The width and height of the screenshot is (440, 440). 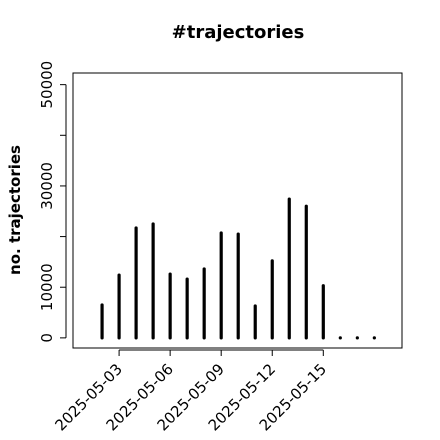 What do you see at coordinates (47, 186) in the screenshot?
I see `y-tick-label: 30000` at bounding box center [47, 186].